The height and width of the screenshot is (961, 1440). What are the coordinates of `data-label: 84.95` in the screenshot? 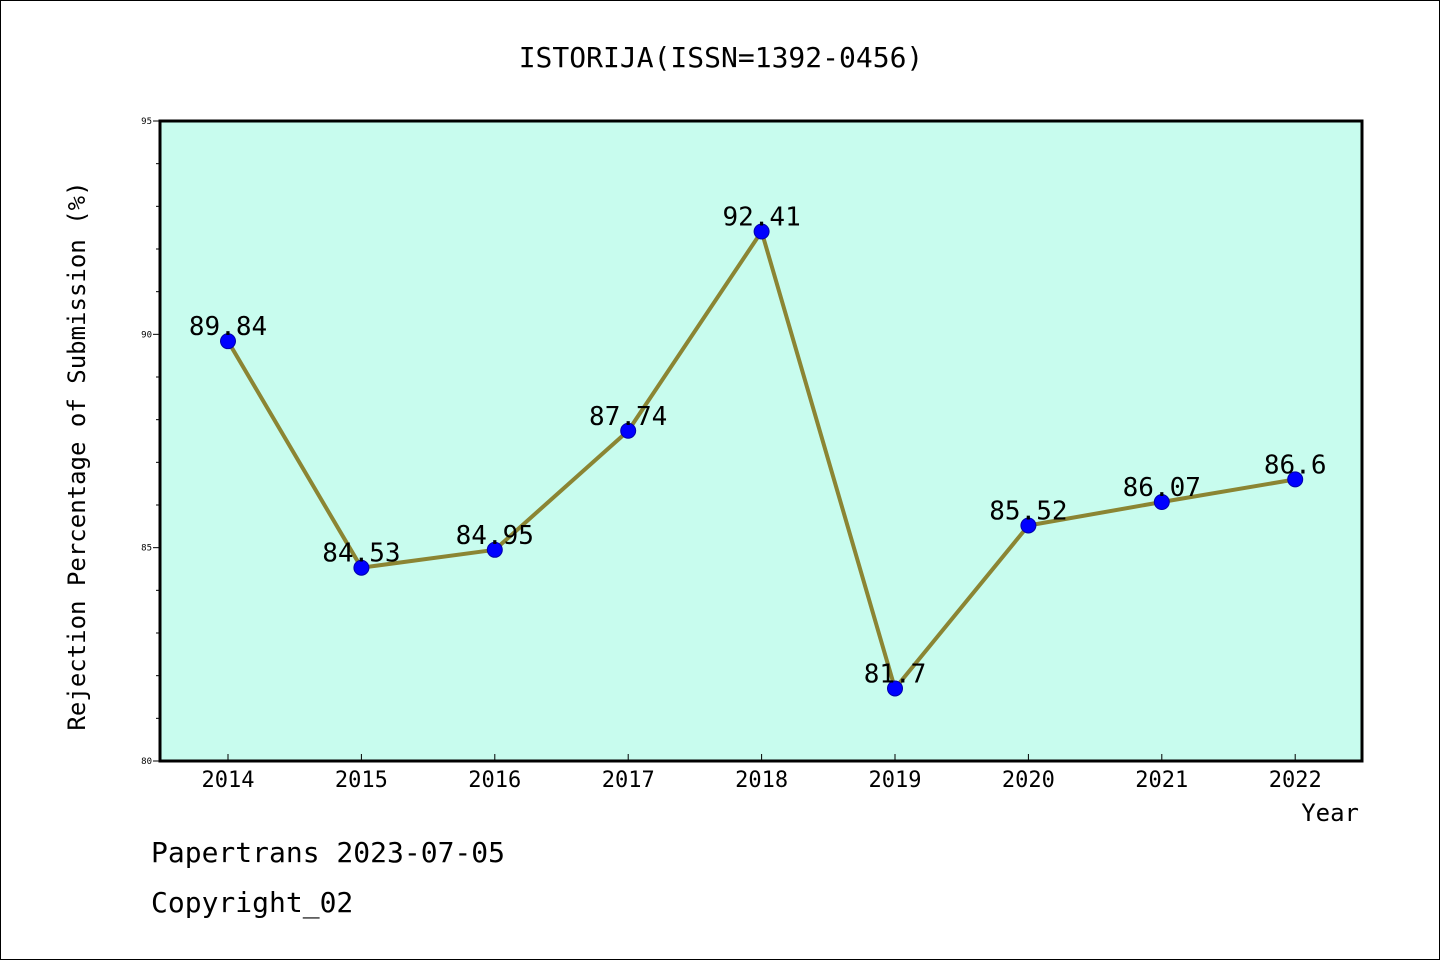 It's located at (495, 536).